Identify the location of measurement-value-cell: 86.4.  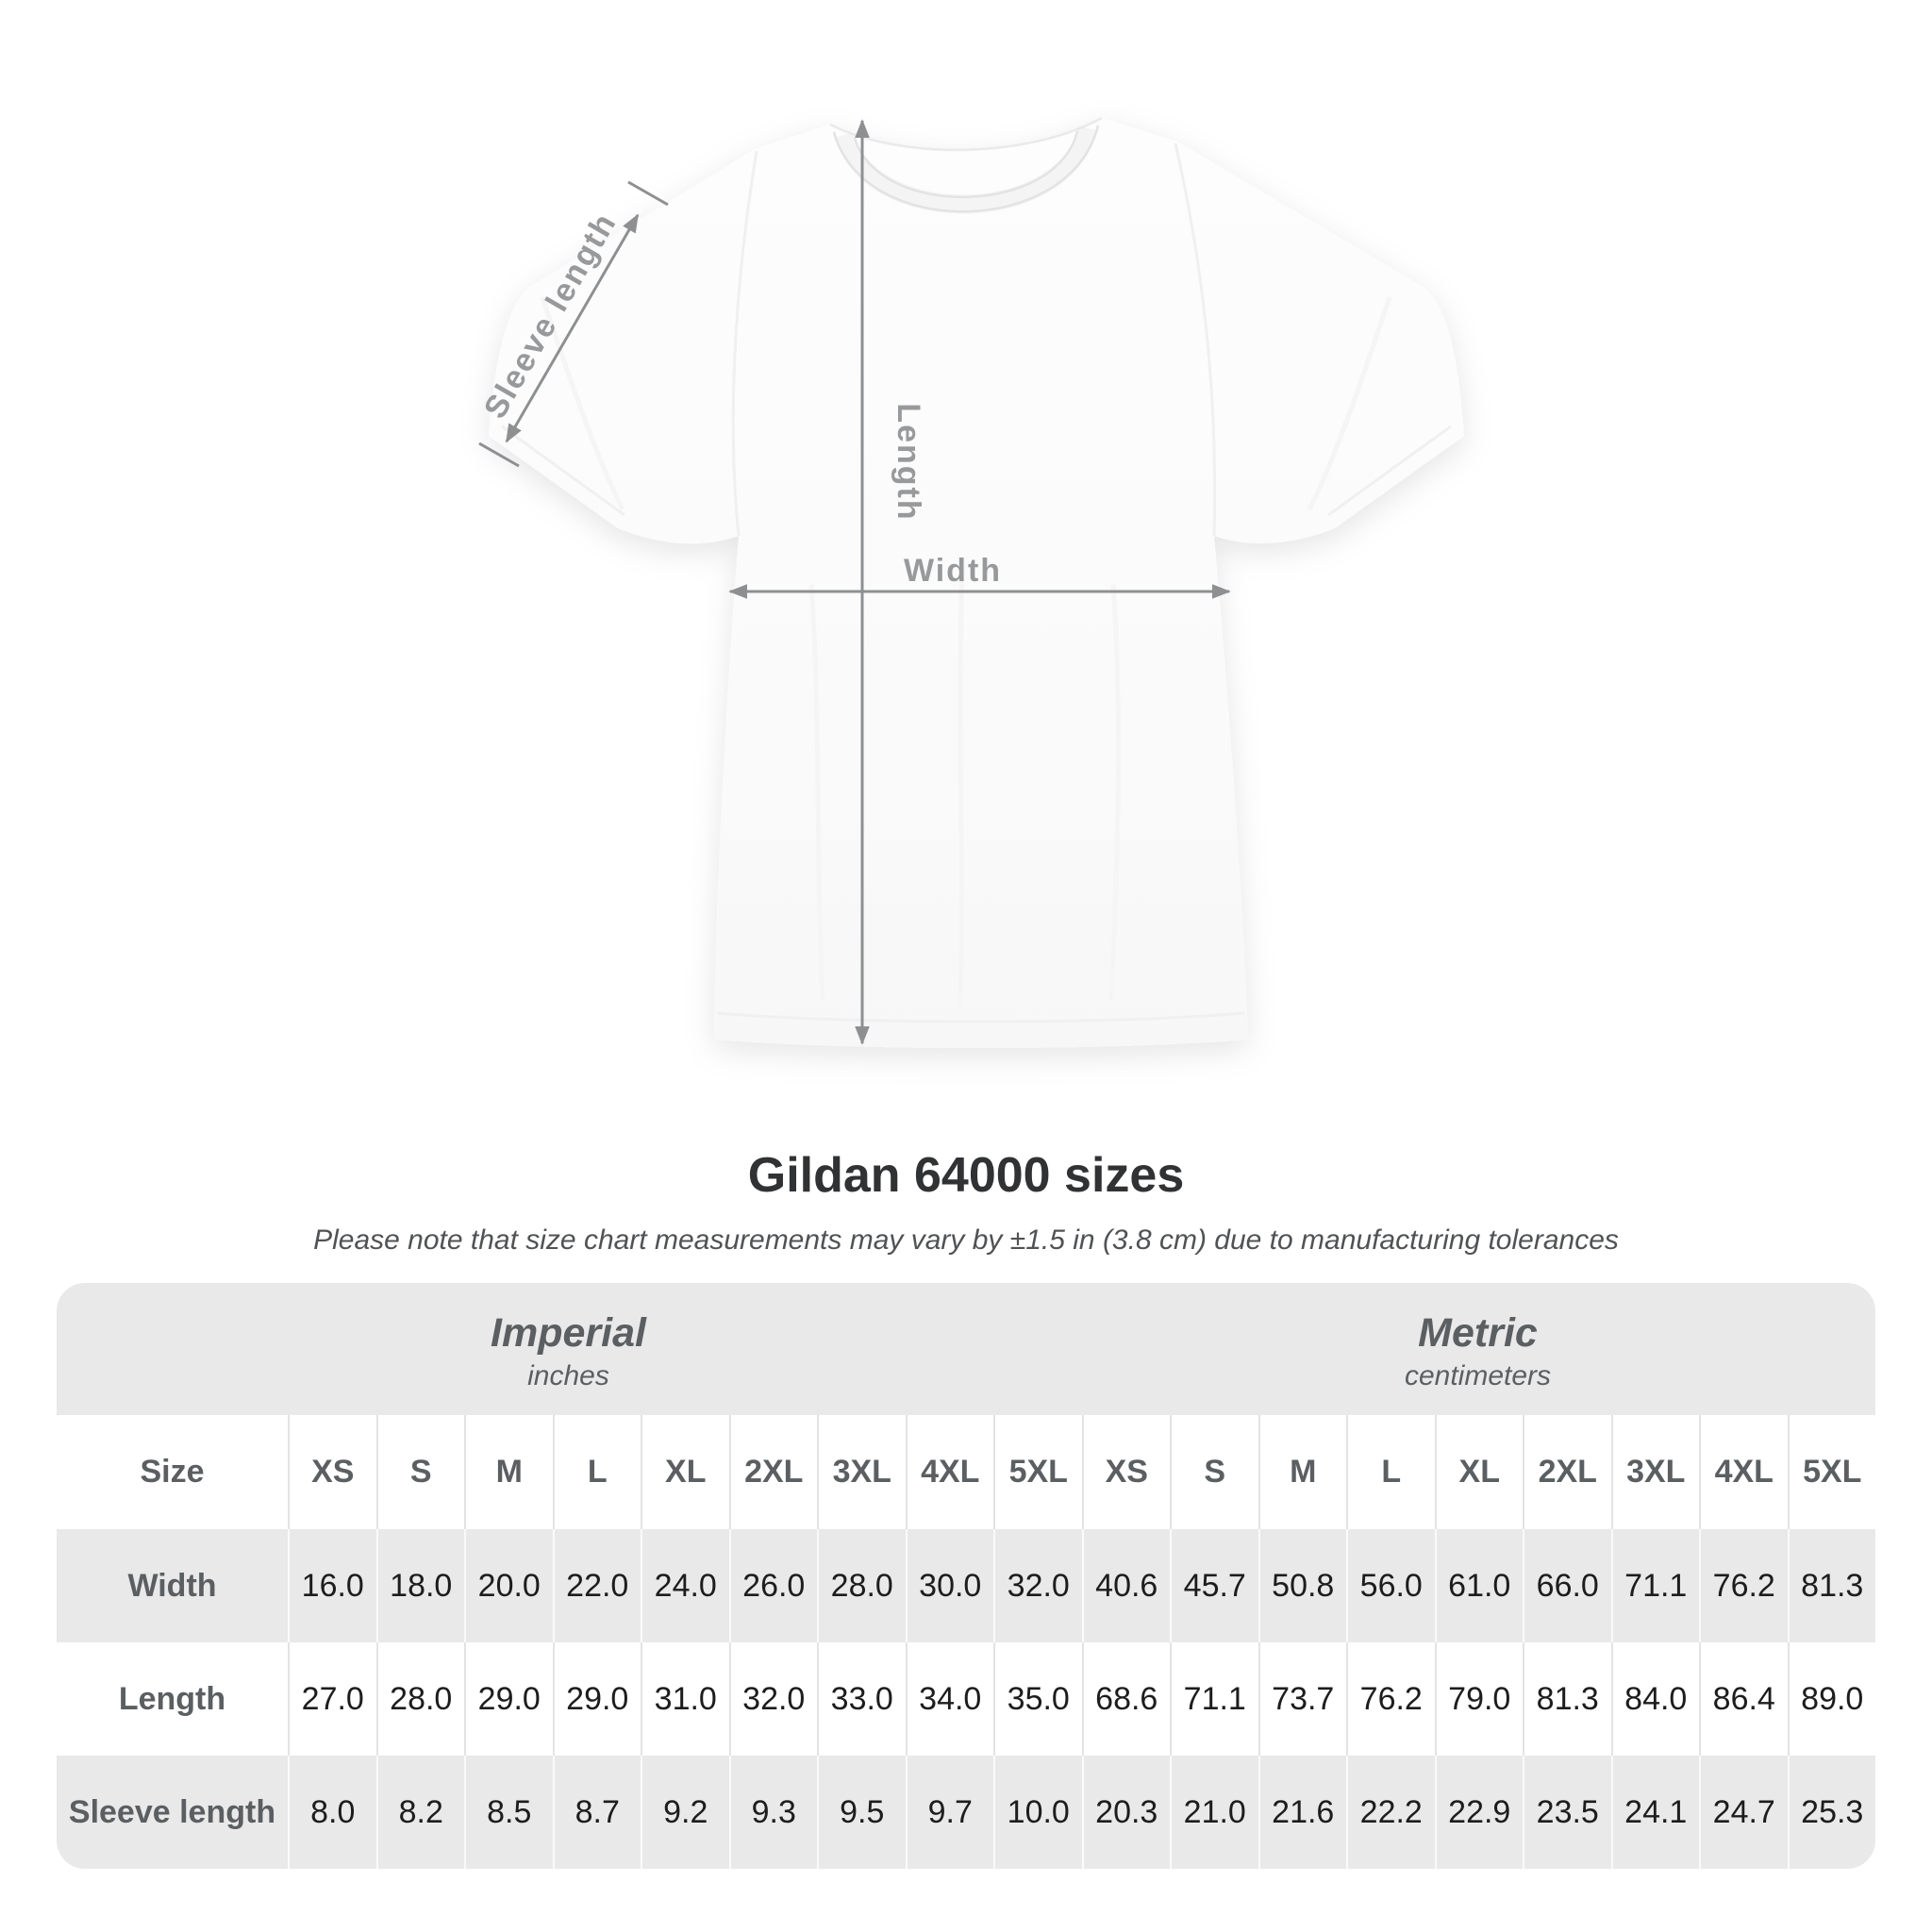
(1743, 1699).